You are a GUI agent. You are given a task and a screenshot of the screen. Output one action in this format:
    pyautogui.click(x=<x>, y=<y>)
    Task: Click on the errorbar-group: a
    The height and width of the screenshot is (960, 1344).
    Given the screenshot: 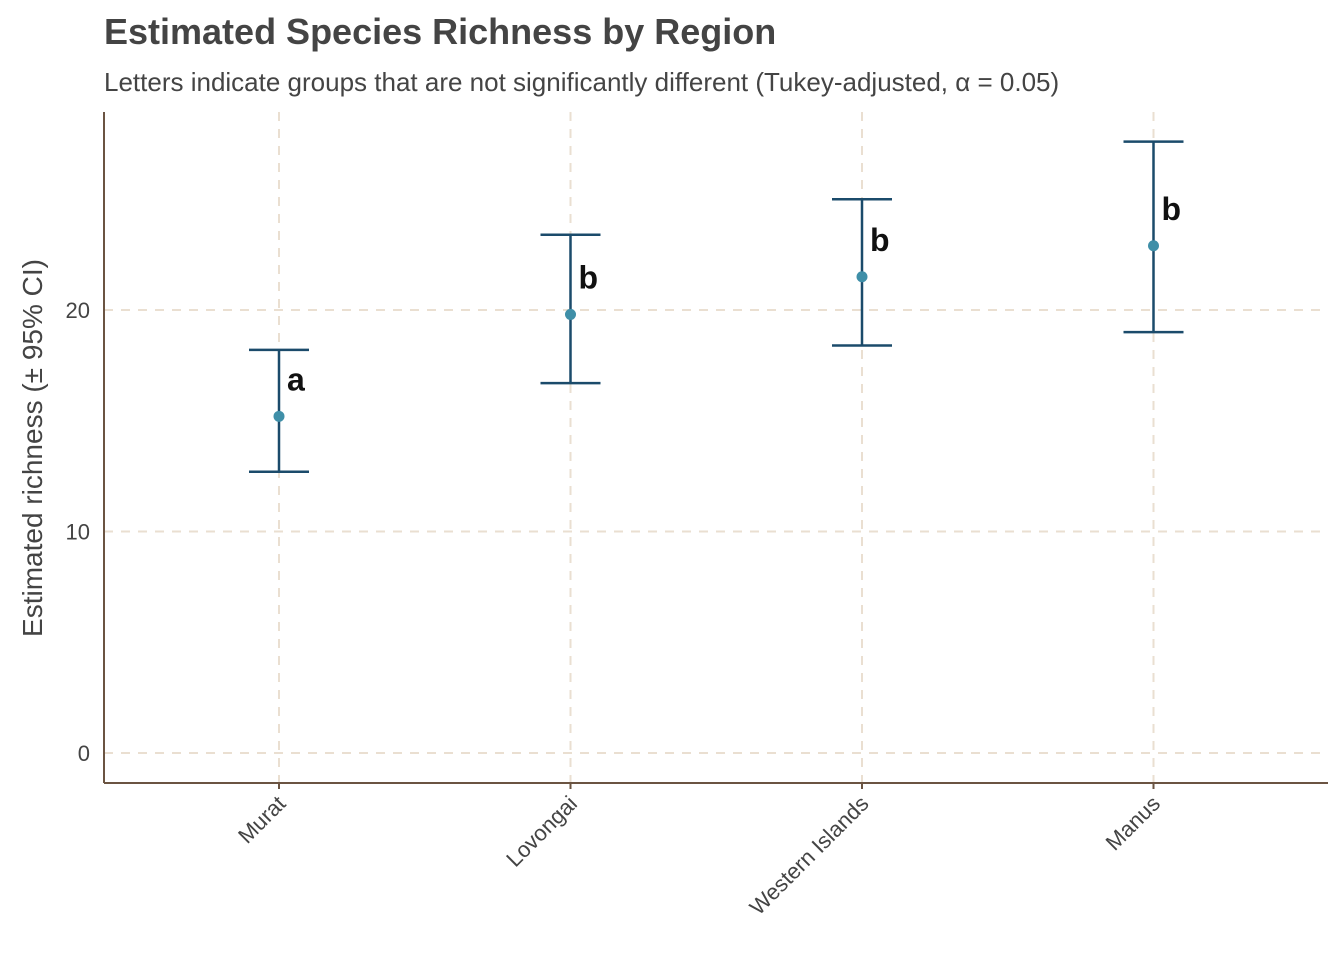 What is the action you would take?
    pyautogui.click(x=279, y=410)
    